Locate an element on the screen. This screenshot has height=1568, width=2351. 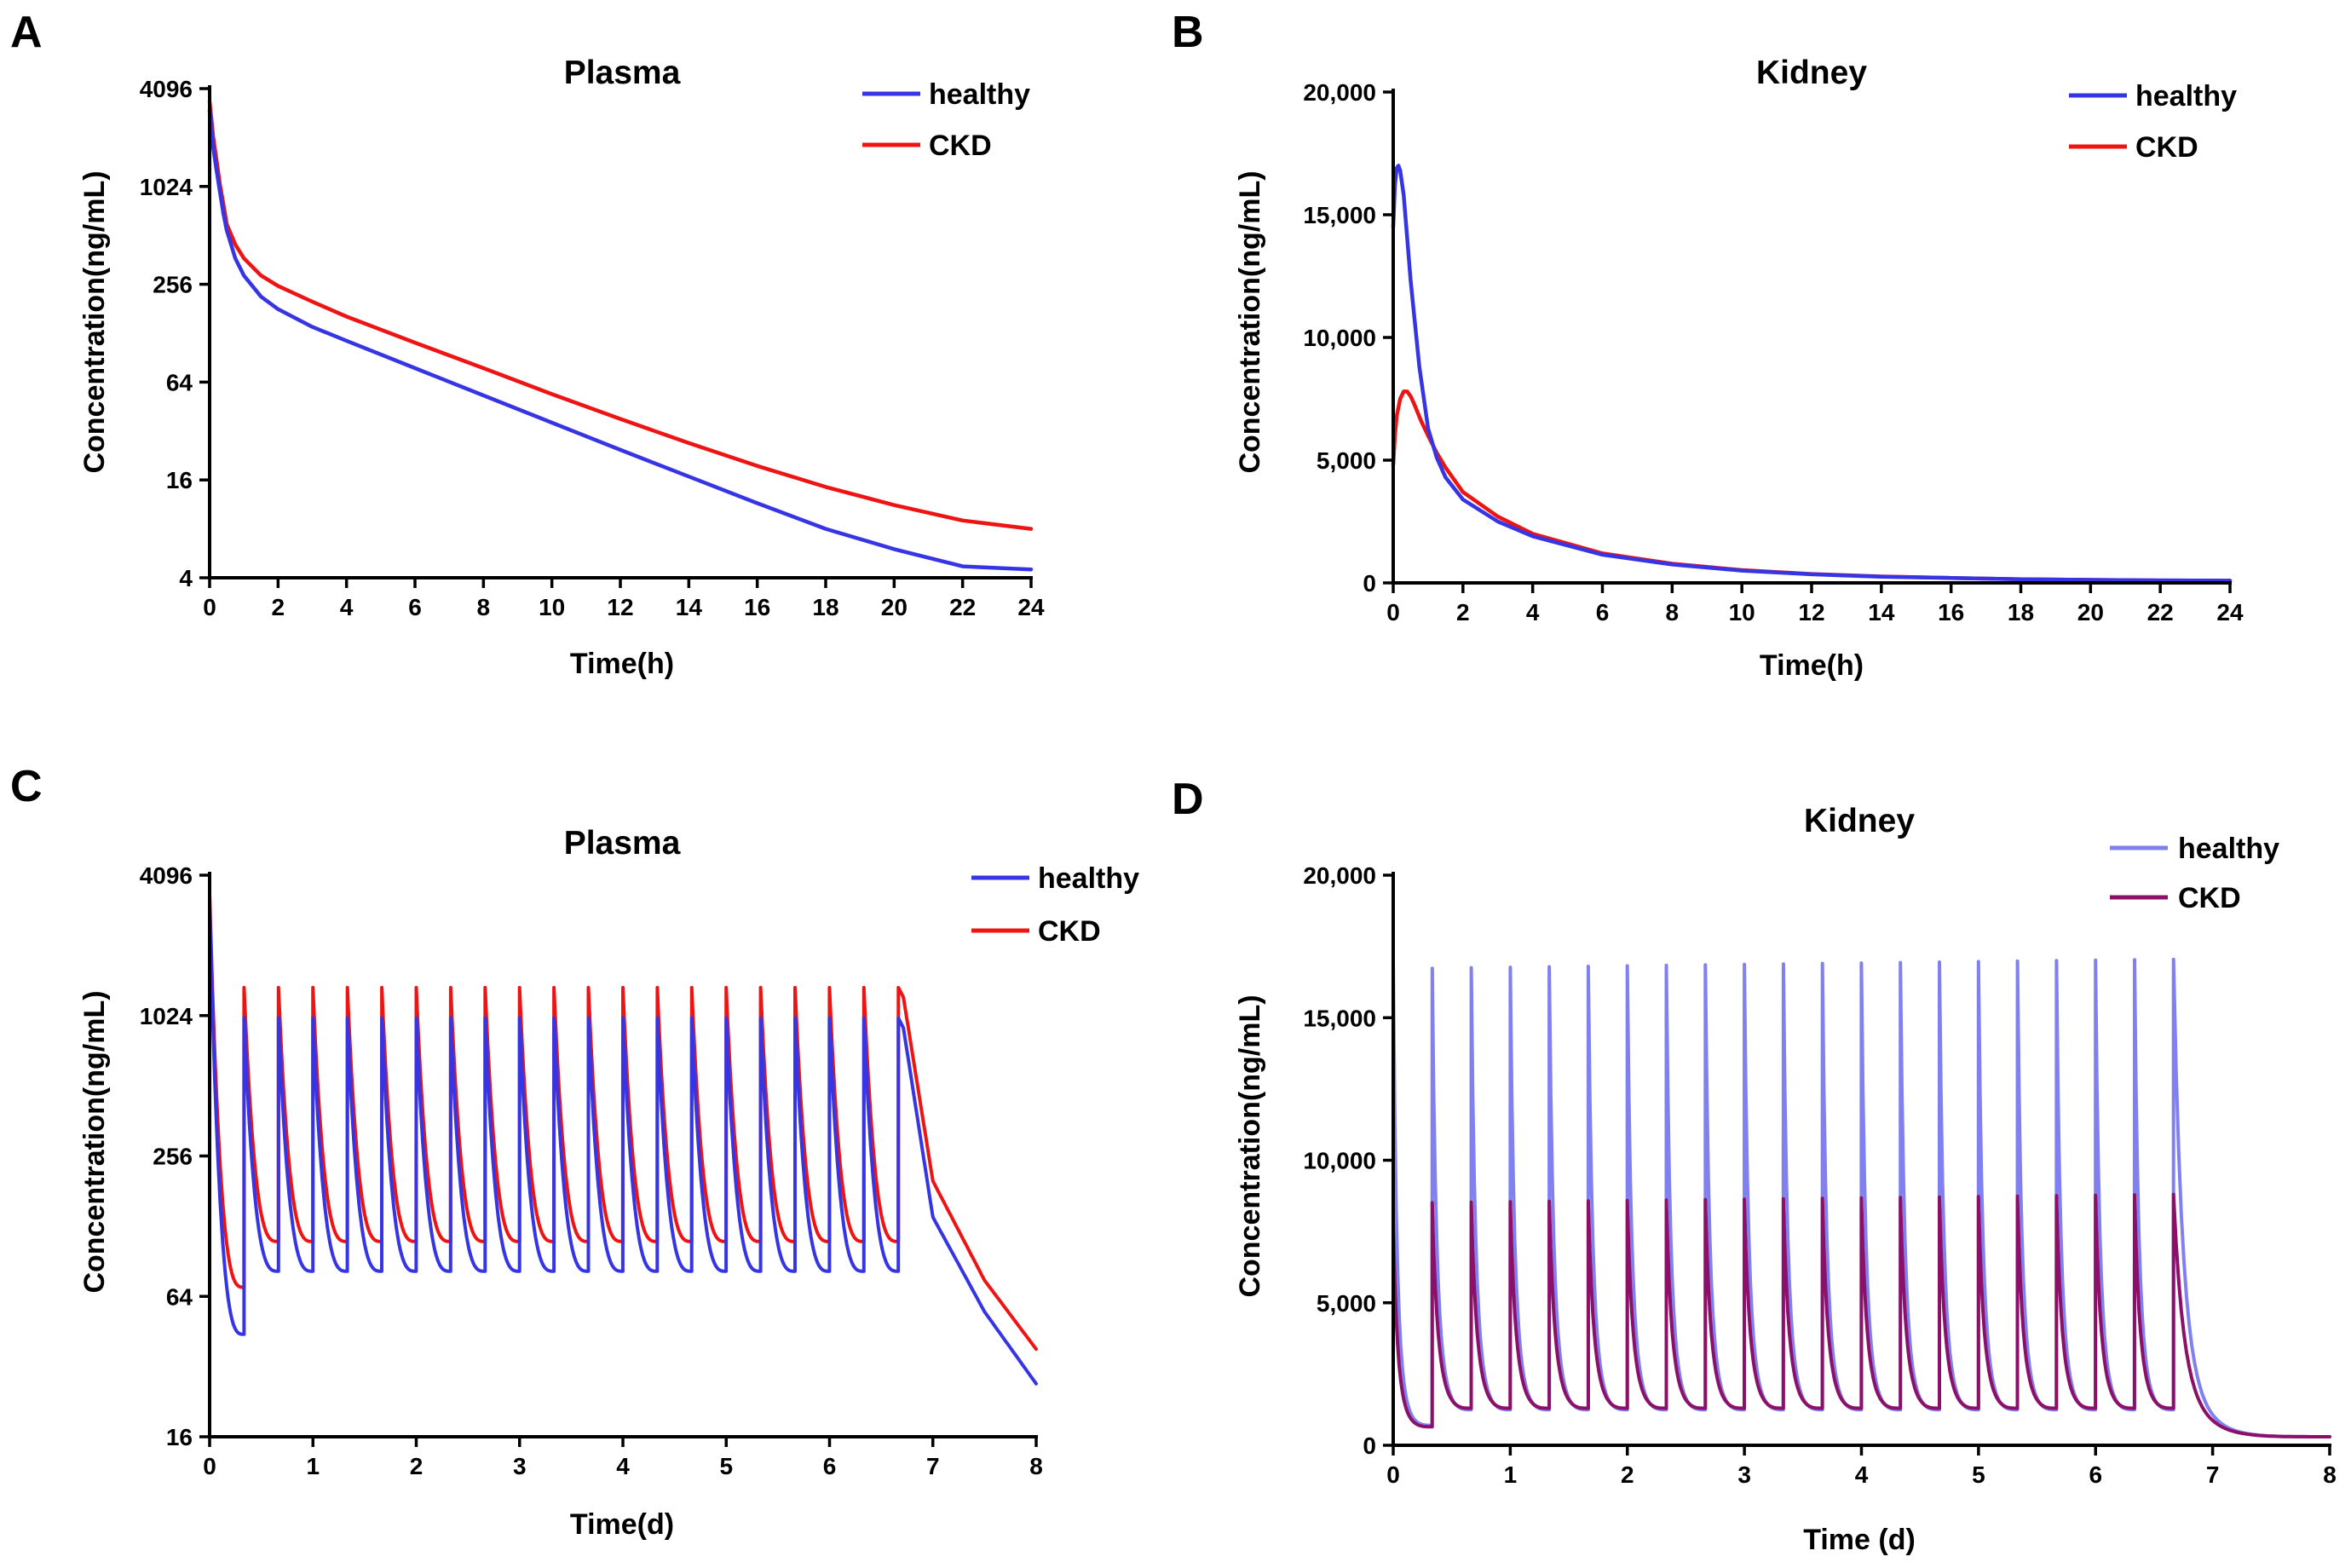
panel-c-title: Plasma is located at coordinates (622, 843).